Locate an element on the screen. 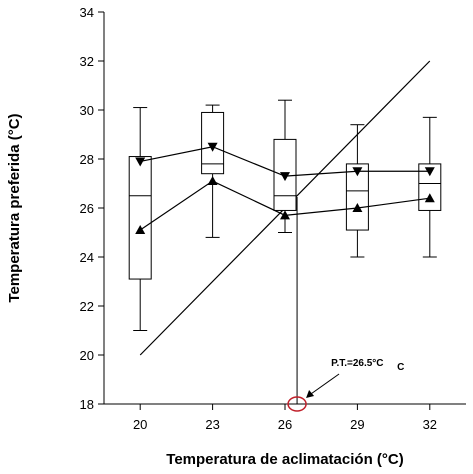 This screenshot has width=473, height=474. y-ticks: 18 20 22 24 26 28 30 32 34 is located at coordinates (92, 208).